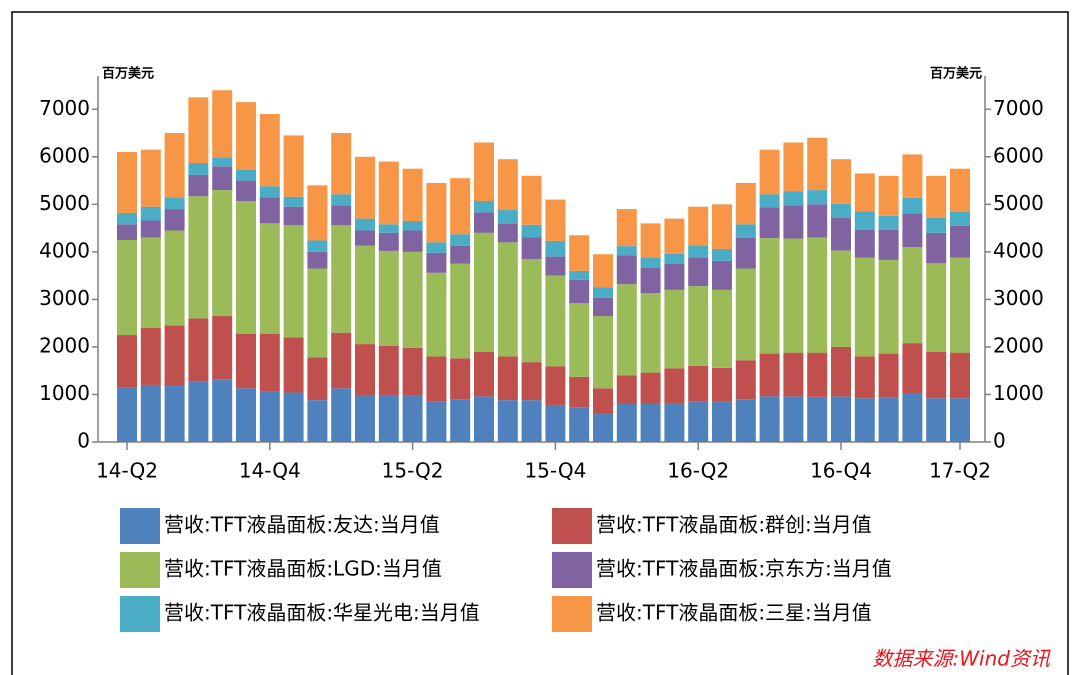 The height and width of the screenshot is (675, 1077). What do you see at coordinates (303, 569) in the screenshot?
I see `legend-label: 营收:TFT液晶面板:LGD:当月值` at bounding box center [303, 569].